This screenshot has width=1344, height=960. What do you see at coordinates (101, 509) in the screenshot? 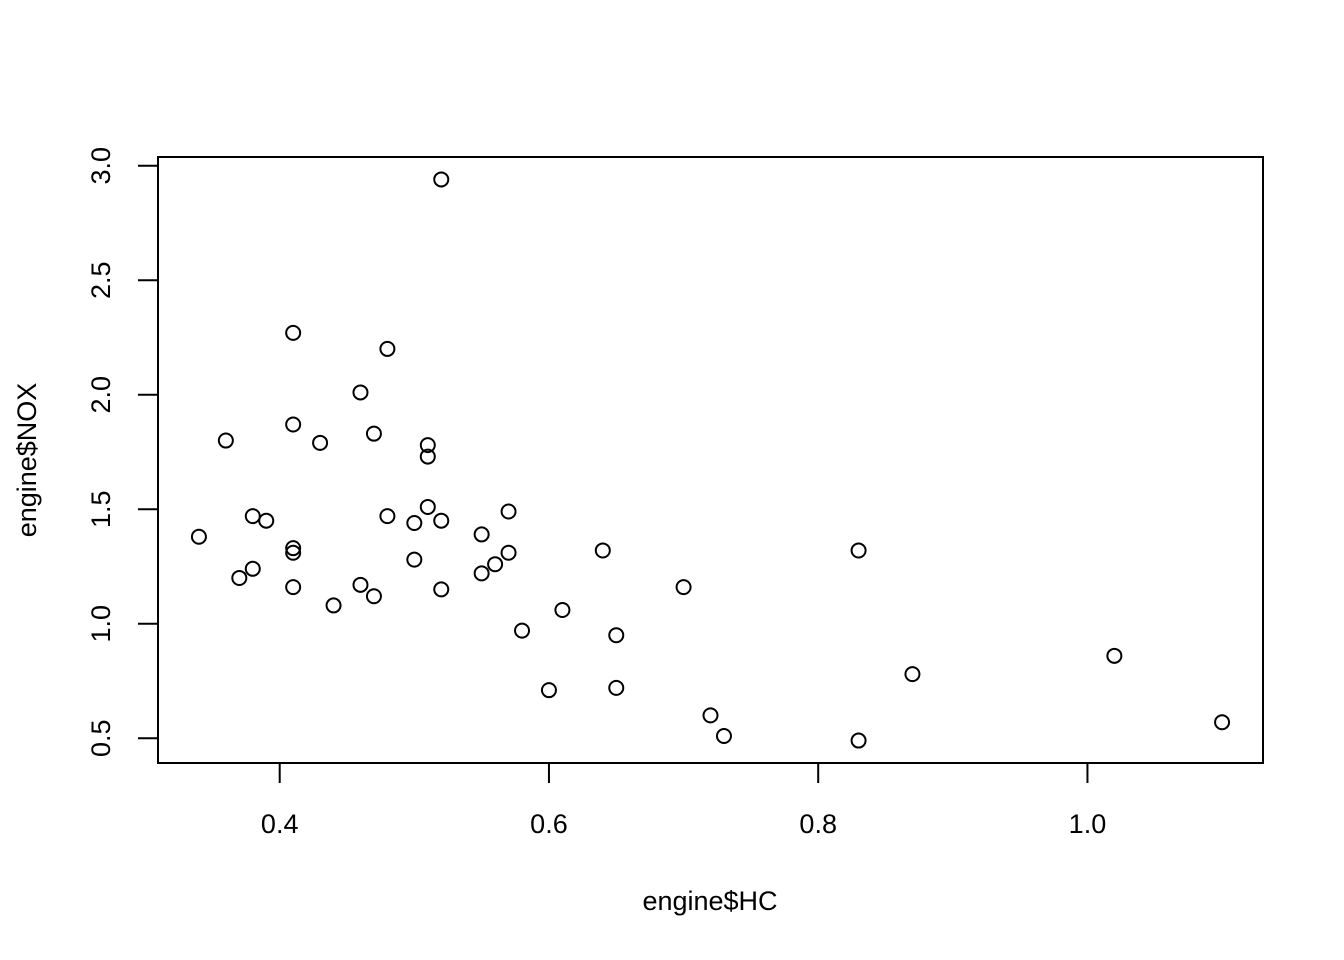
I see `y-tick-label: 1.5` at bounding box center [101, 509].